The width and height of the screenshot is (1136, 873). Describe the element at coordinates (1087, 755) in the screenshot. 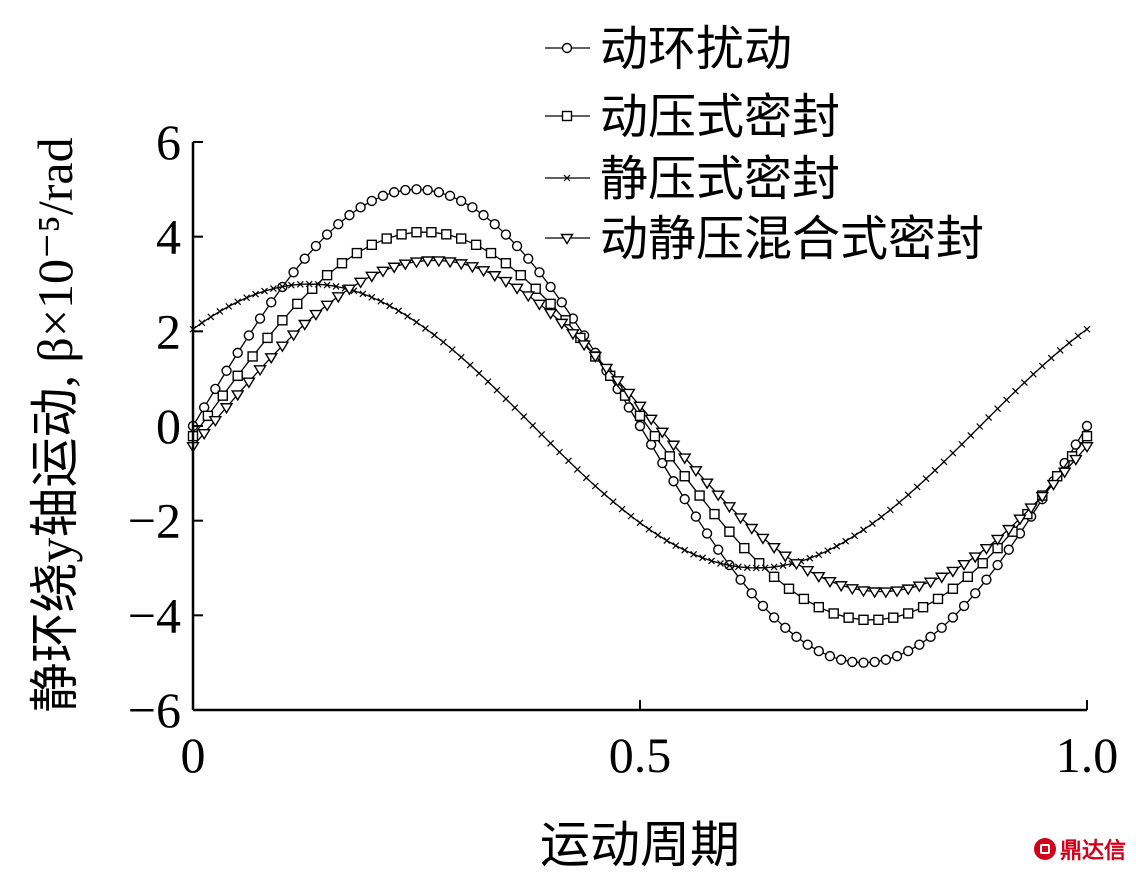

I see `x-tick-label: 1.0` at that location.